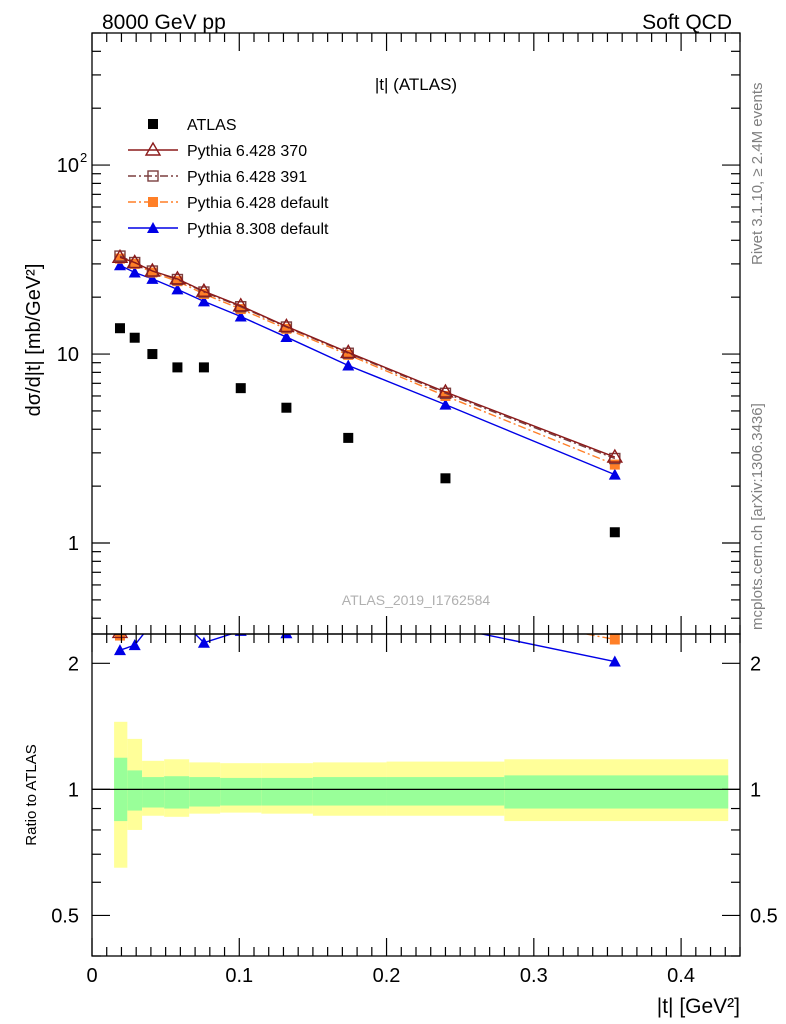 The width and height of the screenshot is (786, 1024). I want to click on main-series-pythia-6-428-default, so click(367, 361).